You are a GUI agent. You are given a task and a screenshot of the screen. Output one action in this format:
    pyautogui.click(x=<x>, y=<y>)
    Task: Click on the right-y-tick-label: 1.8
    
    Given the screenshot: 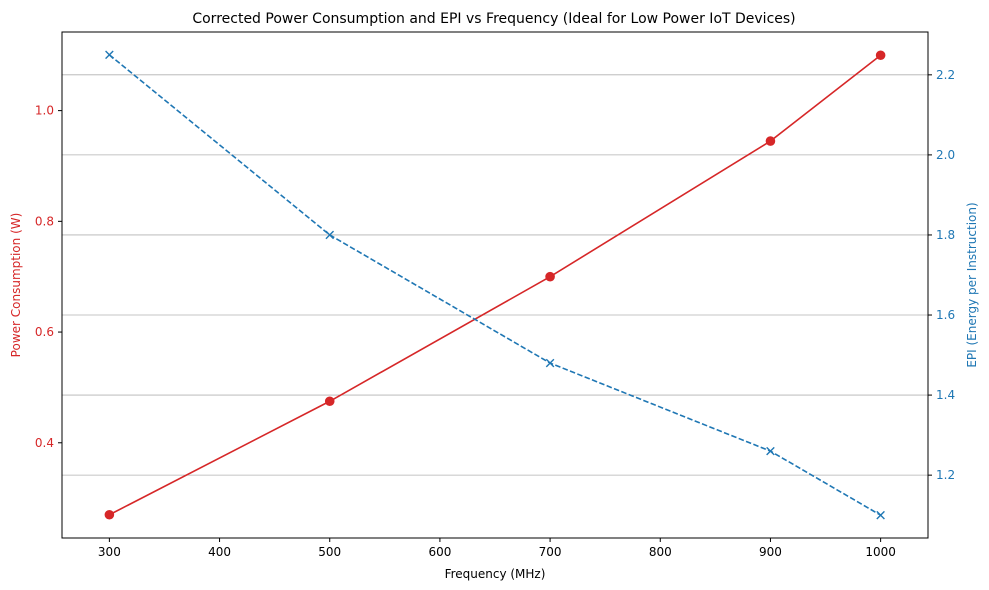 What is the action you would take?
    pyautogui.click(x=945, y=235)
    